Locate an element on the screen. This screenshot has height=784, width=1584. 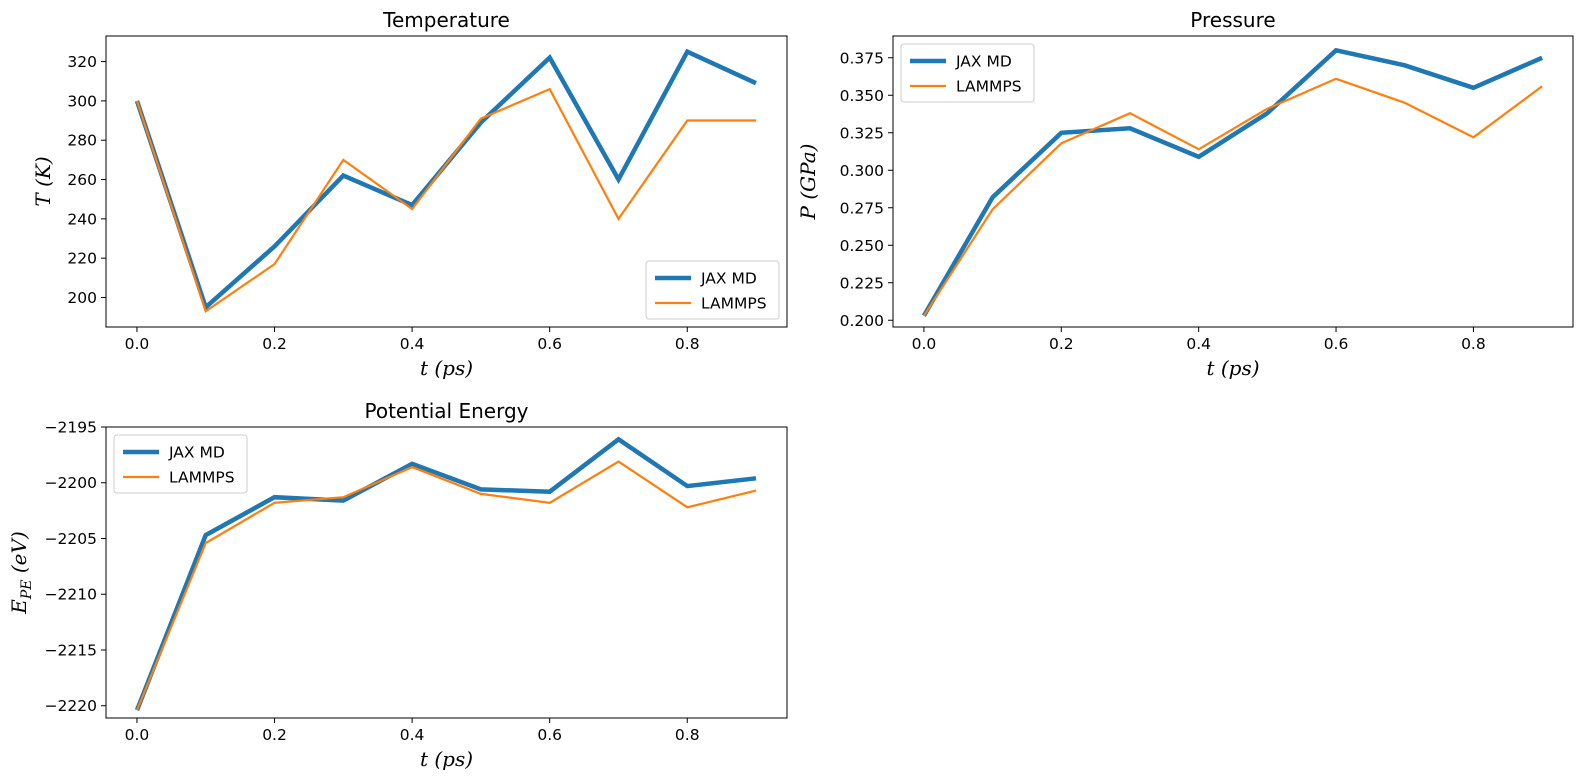
y-tick-label: −2215 is located at coordinates (71, 650).